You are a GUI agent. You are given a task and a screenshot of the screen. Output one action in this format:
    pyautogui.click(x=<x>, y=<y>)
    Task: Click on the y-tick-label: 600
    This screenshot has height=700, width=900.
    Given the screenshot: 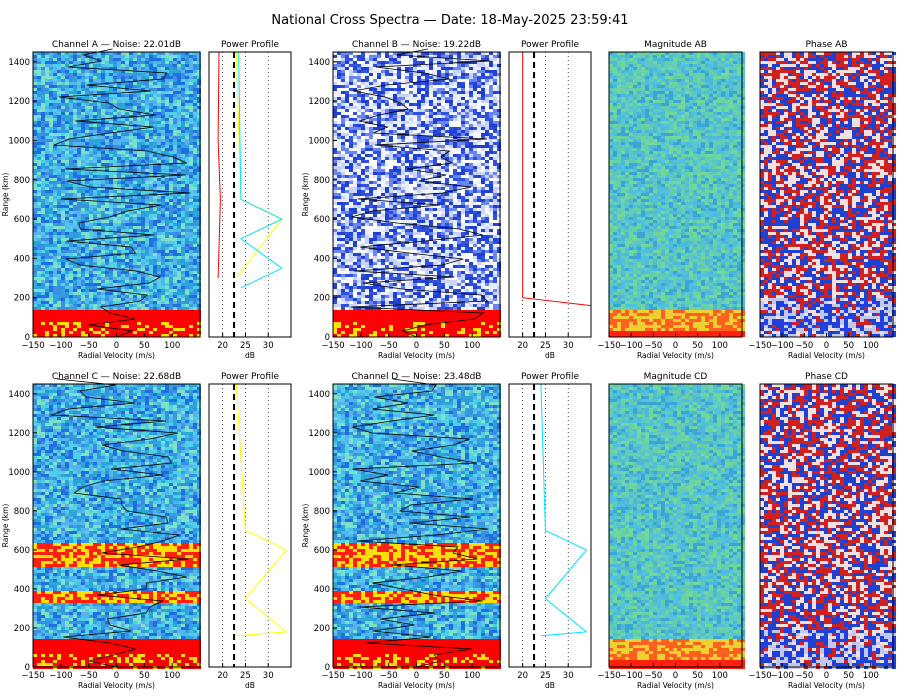 What is the action you would take?
    pyautogui.click(x=322, y=220)
    